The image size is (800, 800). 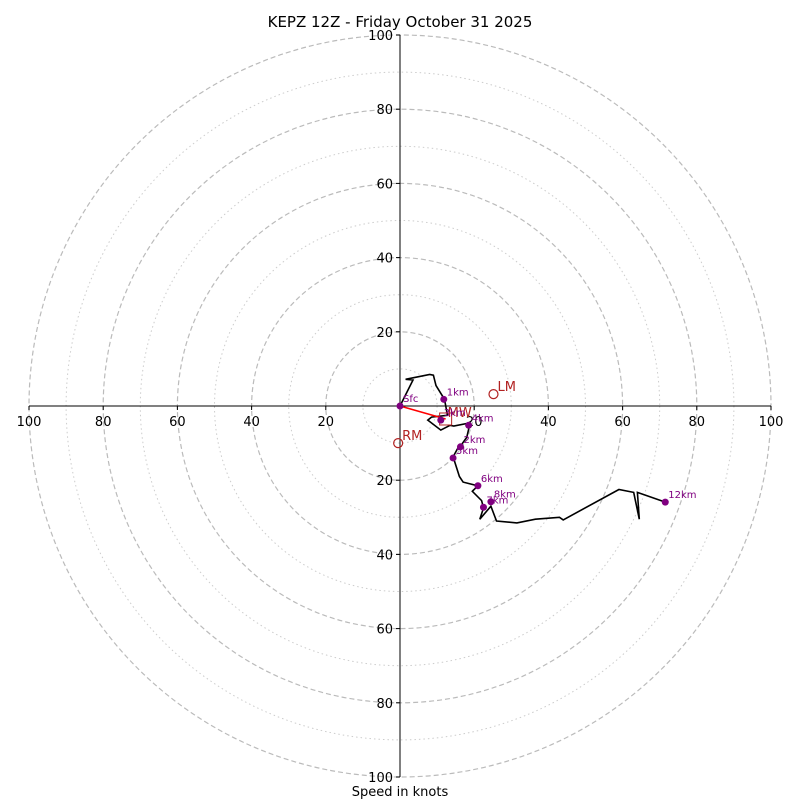 I want to click on chart-title: KEPZ 12Z - Friday October 31 2025, so click(x=400, y=22).